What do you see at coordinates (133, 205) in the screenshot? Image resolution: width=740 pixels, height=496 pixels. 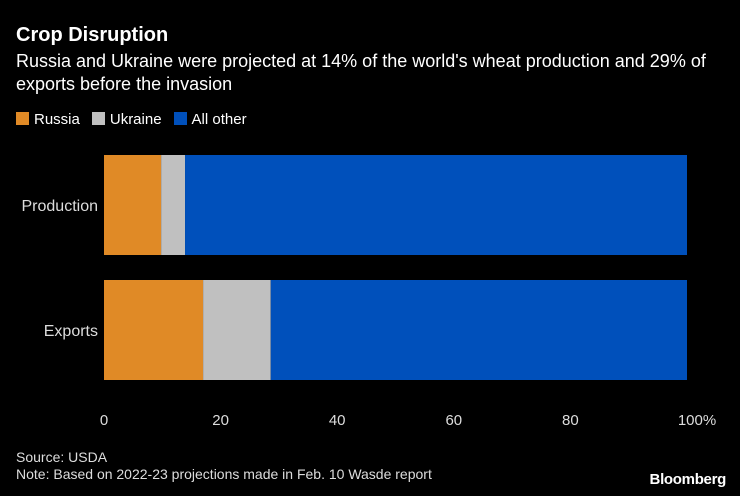 I see `bar-production-russia` at bounding box center [133, 205].